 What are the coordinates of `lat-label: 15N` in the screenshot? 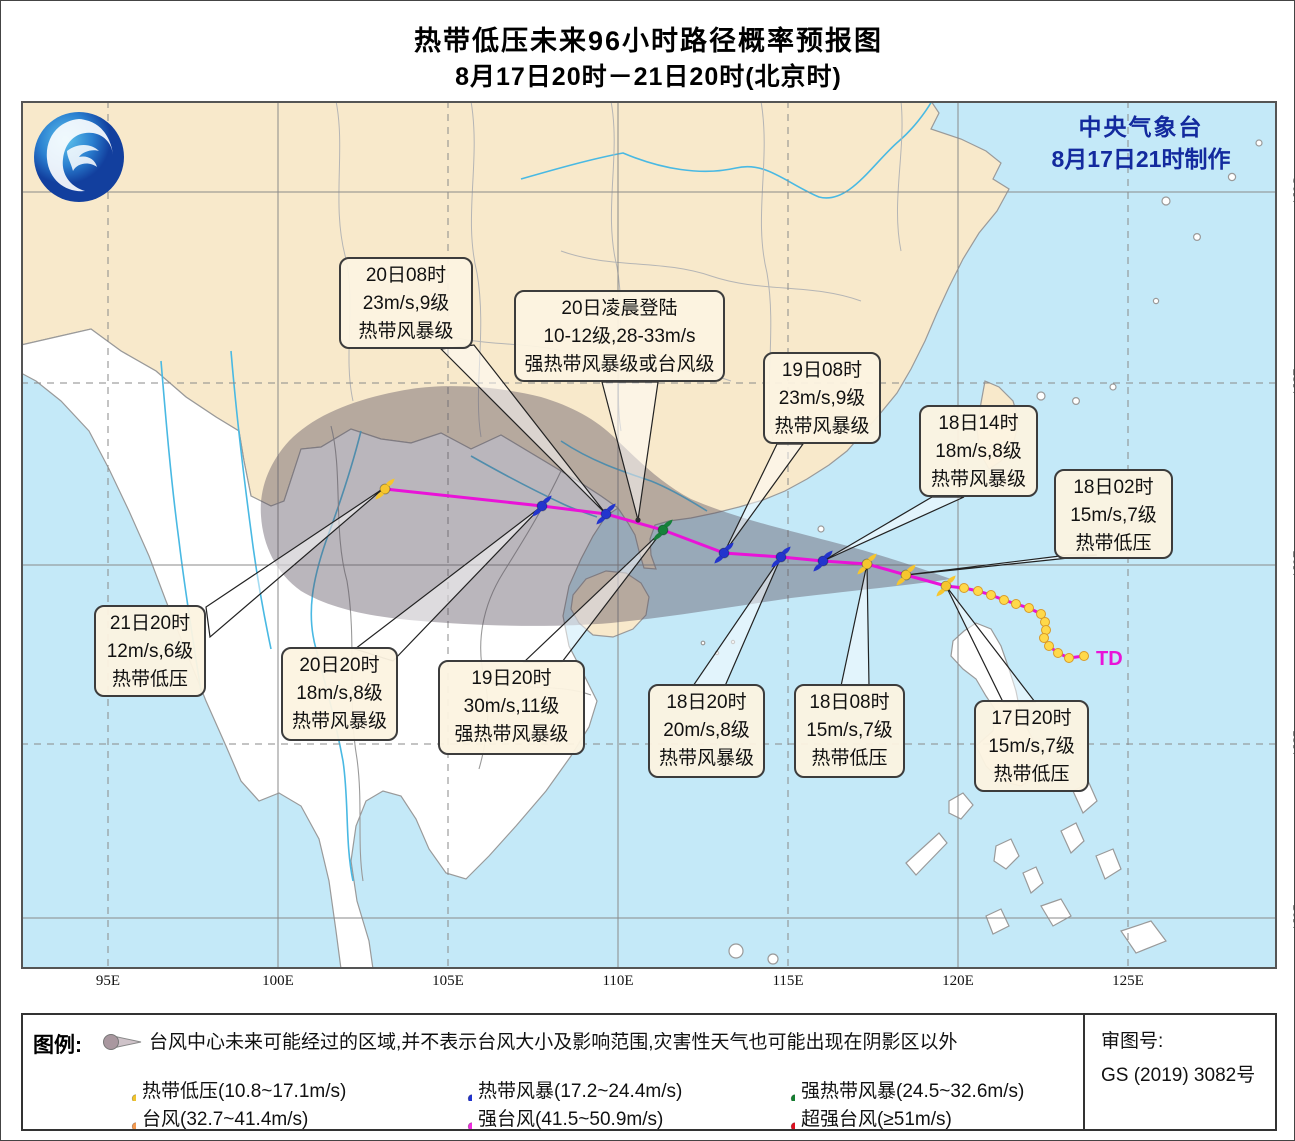 It's located at (1292, 742).